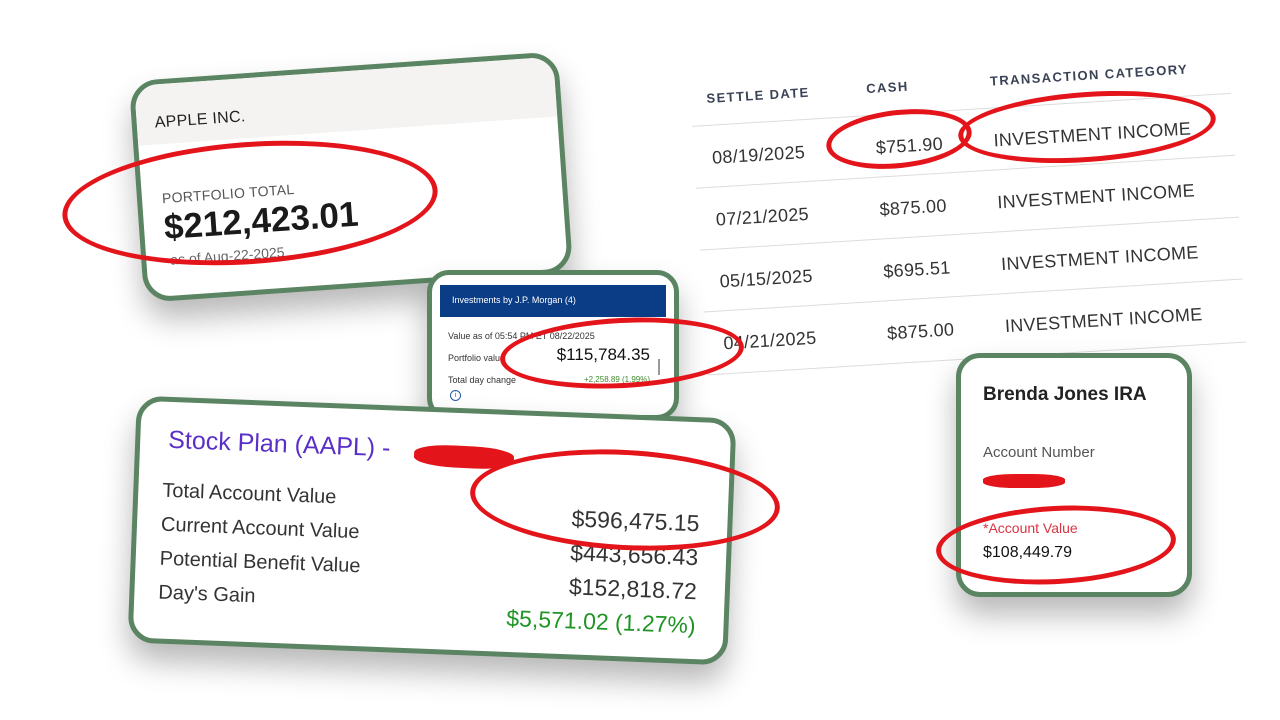 The height and width of the screenshot is (720, 1280). What do you see at coordinates (1024, 481) in the screenshot?
I see `redacted-account-number` at bounding box center [1024, 481].